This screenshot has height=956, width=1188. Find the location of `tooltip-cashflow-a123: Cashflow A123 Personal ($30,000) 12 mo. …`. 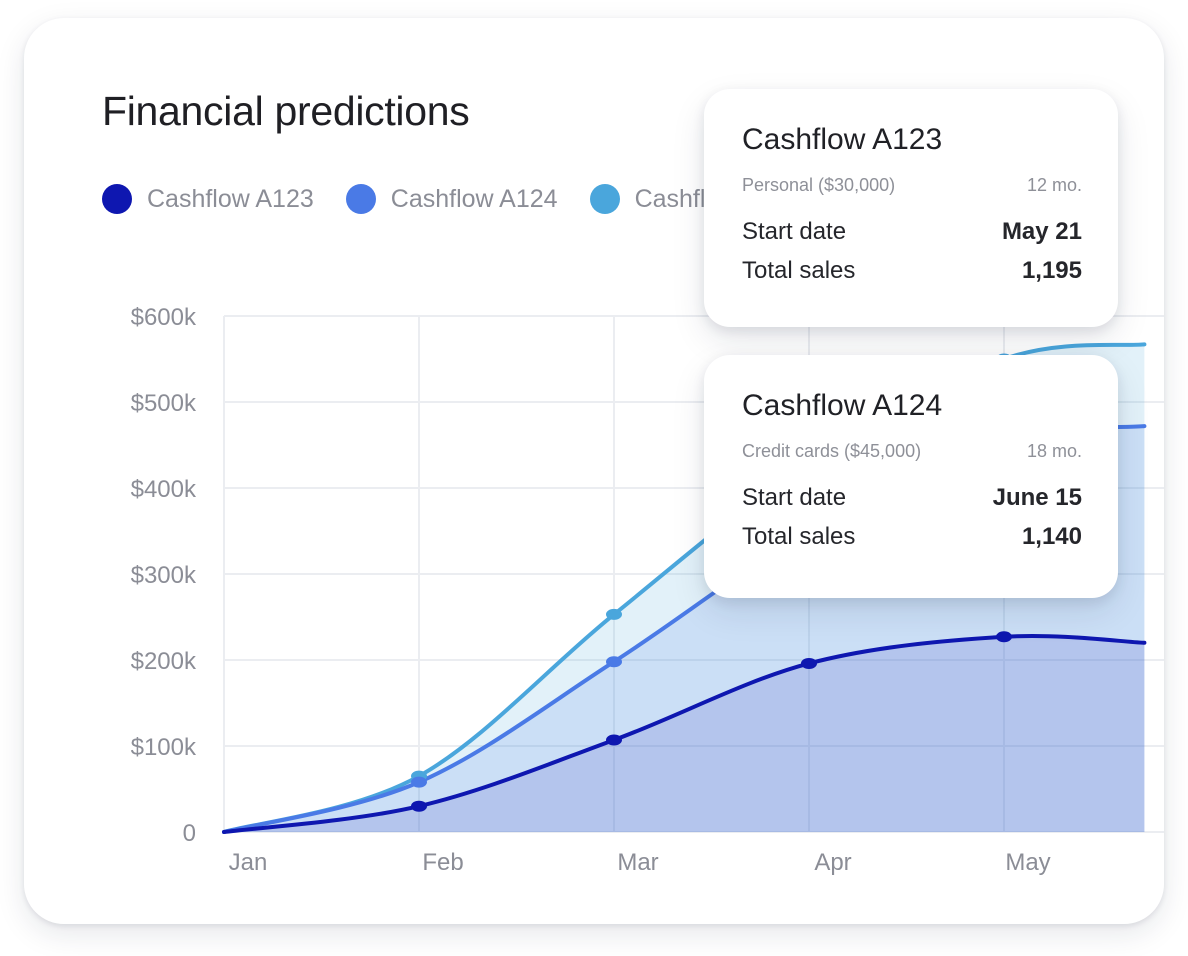

tooltip-cashflow-a123: Cashflow A123 Personal ($30,000) 12 mo. … is located at coordinates (911, 208).